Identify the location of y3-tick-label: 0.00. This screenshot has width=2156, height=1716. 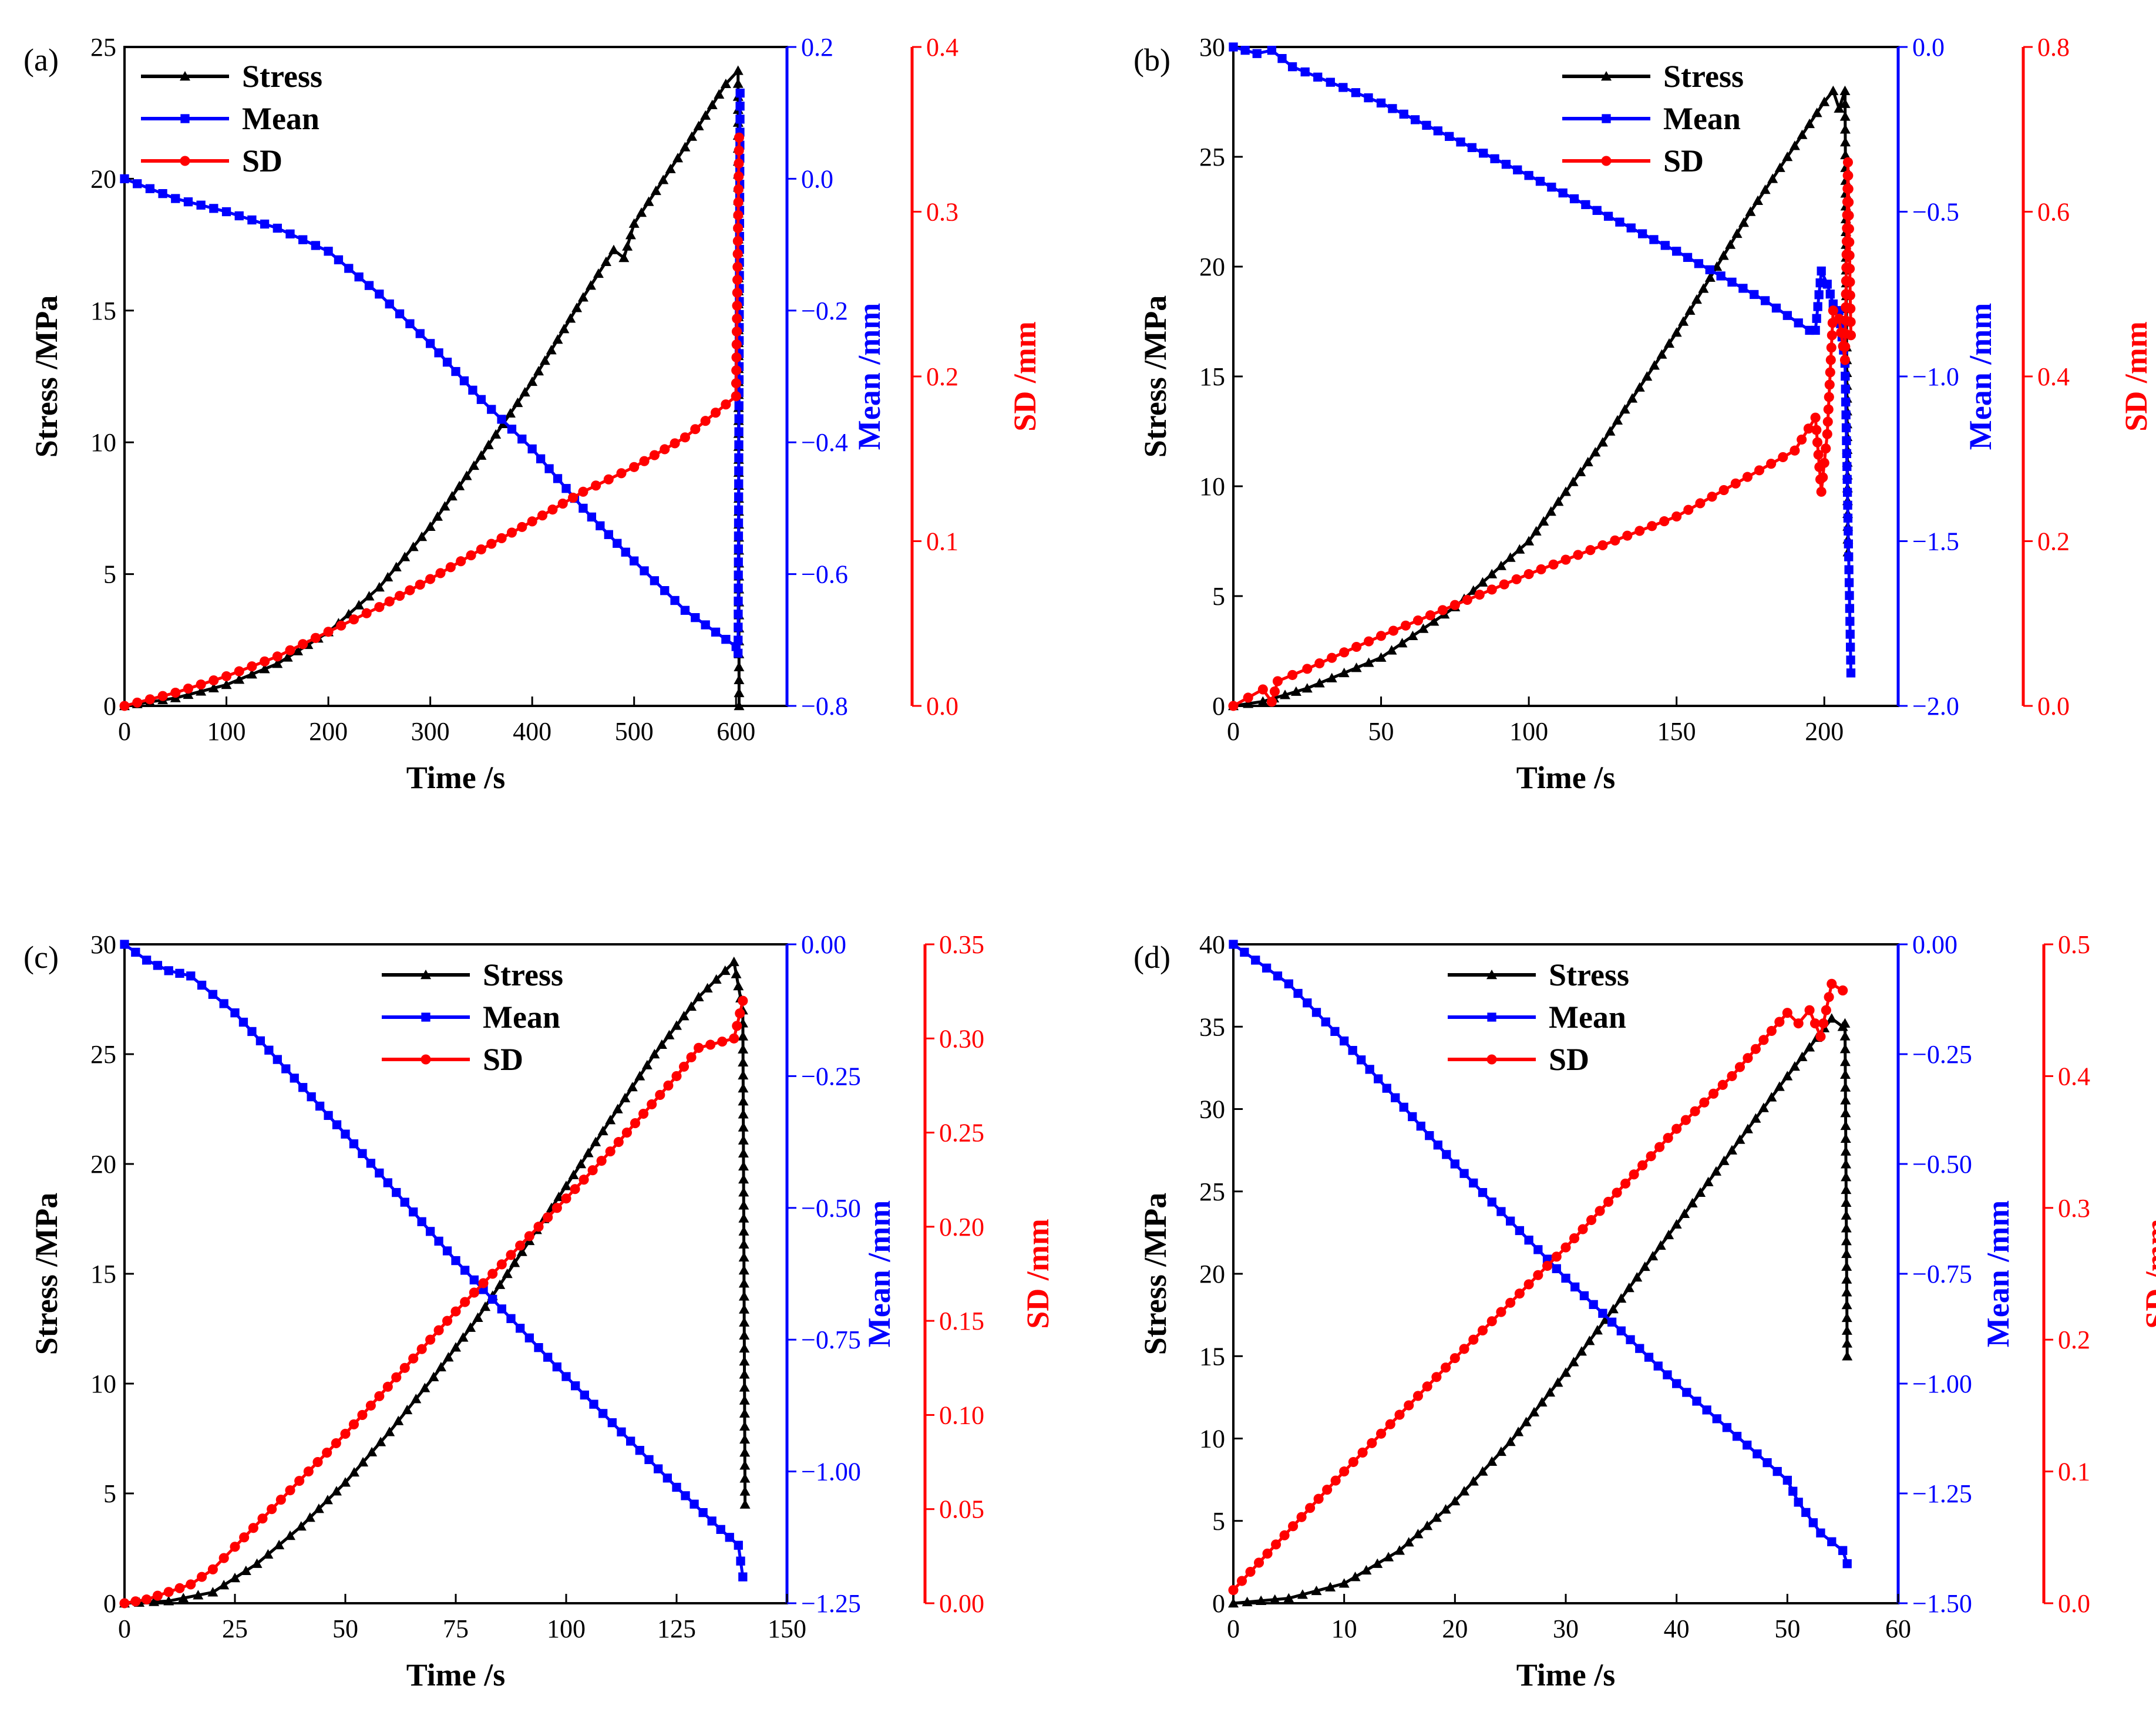
(961, 1603).